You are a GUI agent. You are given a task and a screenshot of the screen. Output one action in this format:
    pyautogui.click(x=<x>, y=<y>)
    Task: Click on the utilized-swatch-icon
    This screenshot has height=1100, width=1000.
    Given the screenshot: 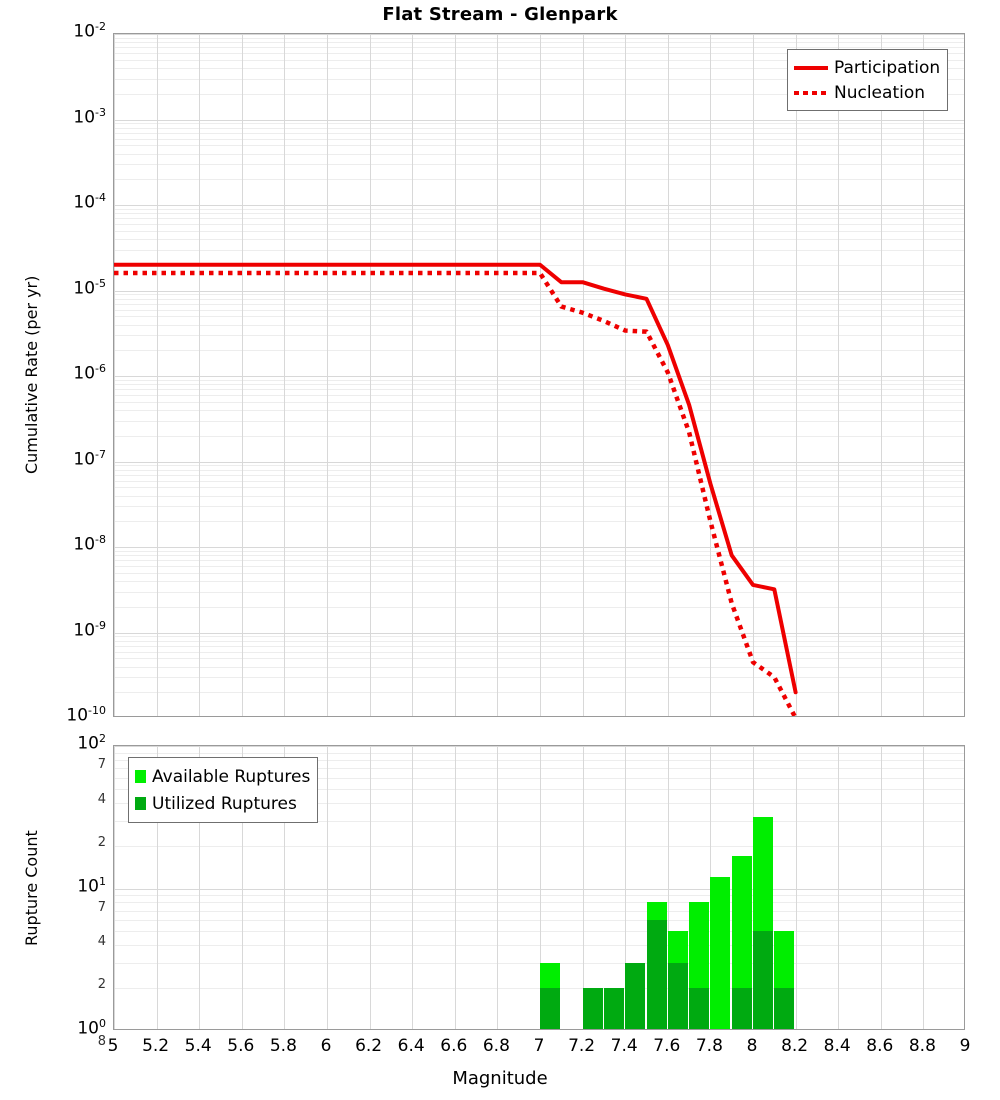 What is the action you would take?
    pyautogui.click(x=140, y=803)
    